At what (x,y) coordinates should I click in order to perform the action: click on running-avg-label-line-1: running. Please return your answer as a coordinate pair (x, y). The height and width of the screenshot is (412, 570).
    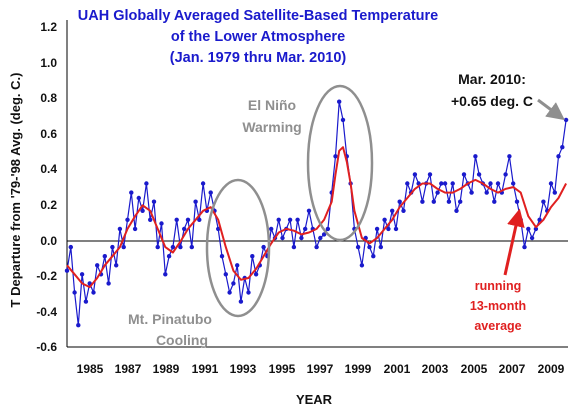
    Looking at the image, I should click on (498, 286).